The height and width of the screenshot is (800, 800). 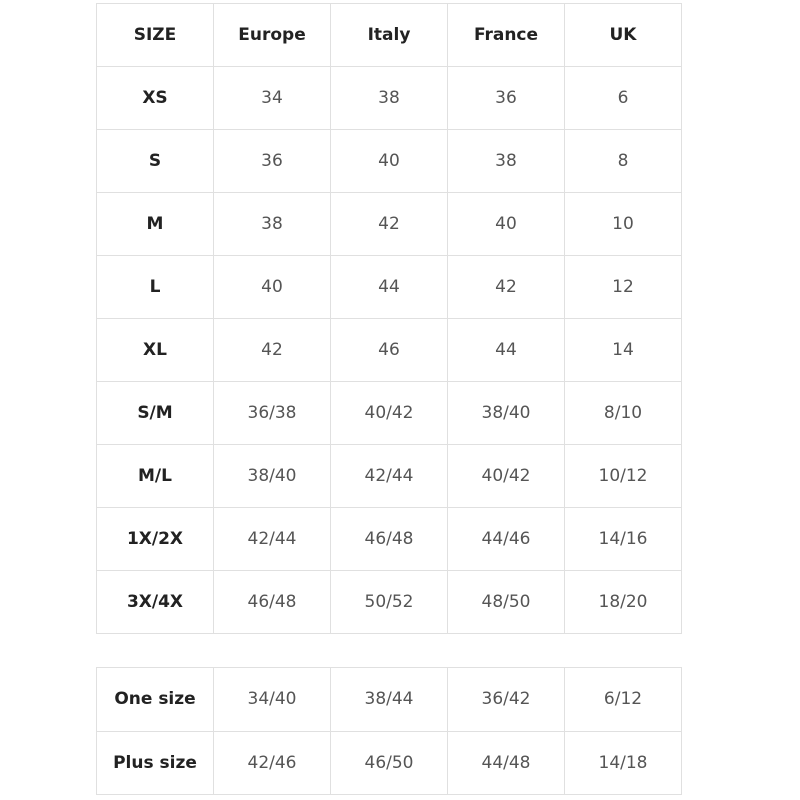 What do you see at coordinates (155, 413) in the screenshot?
I see `row-label: S/M` at bounding box center [155, 413].